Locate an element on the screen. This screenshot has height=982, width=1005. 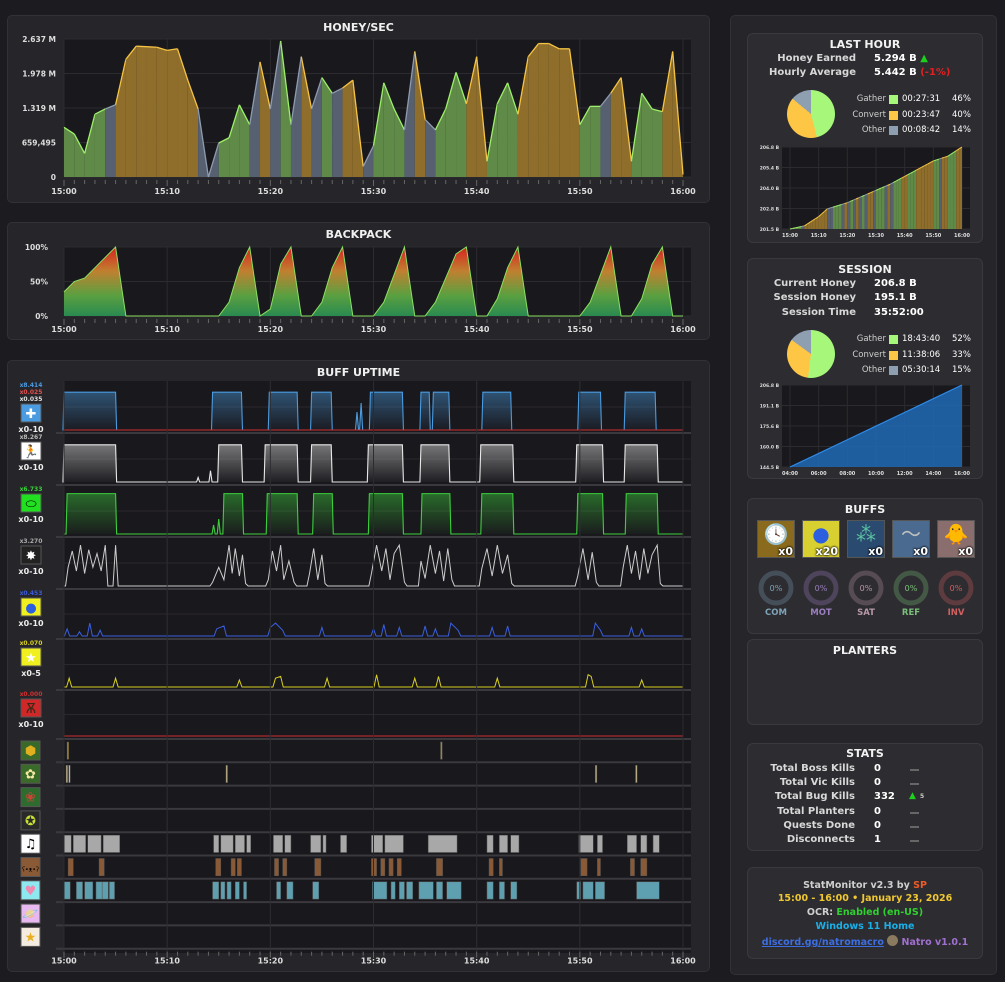
stat-label: Total Vic Kills is located at coordinates (817, 783).